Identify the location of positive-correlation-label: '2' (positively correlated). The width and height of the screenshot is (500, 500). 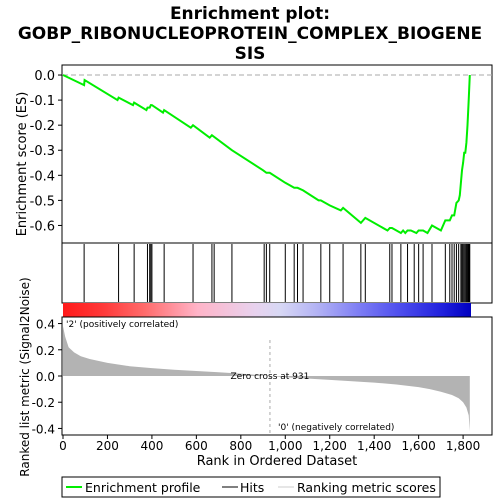
(122, 325).